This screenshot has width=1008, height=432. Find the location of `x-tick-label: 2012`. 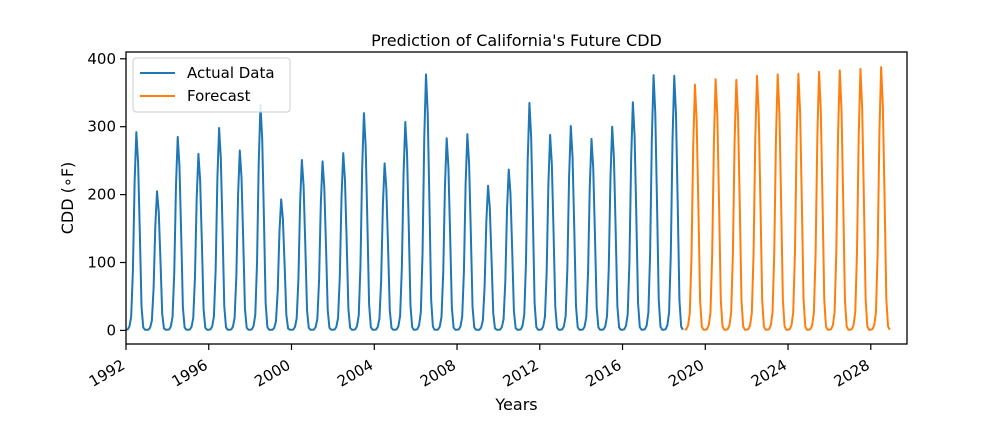

x-tick-label: 2012 is located at coordinates (521, 373).